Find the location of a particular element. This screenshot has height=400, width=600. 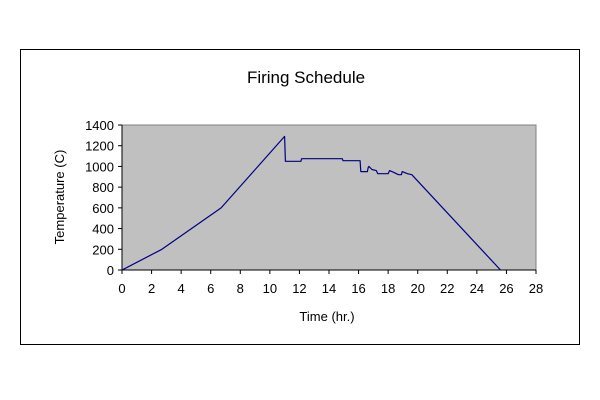

x-tick-label: 16 is located at coordinates (358, 288).